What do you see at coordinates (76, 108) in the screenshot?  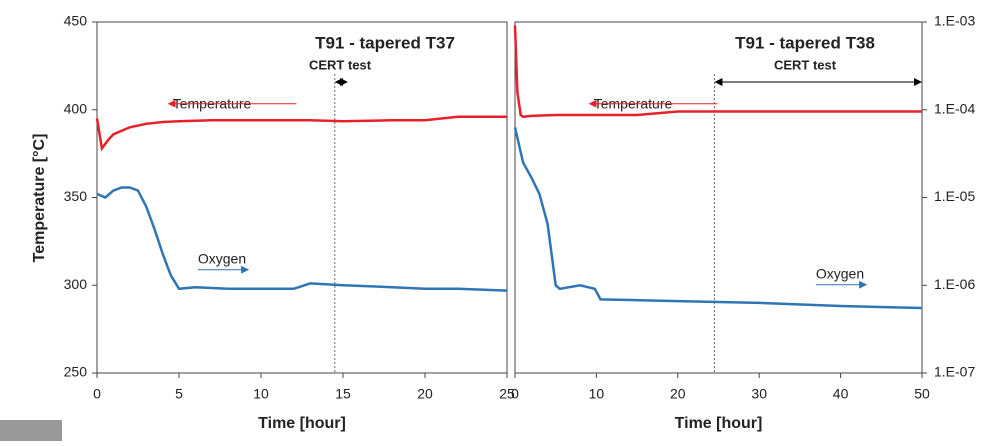 I see `y-tick-label: 400` at bounding box center [76, 108].